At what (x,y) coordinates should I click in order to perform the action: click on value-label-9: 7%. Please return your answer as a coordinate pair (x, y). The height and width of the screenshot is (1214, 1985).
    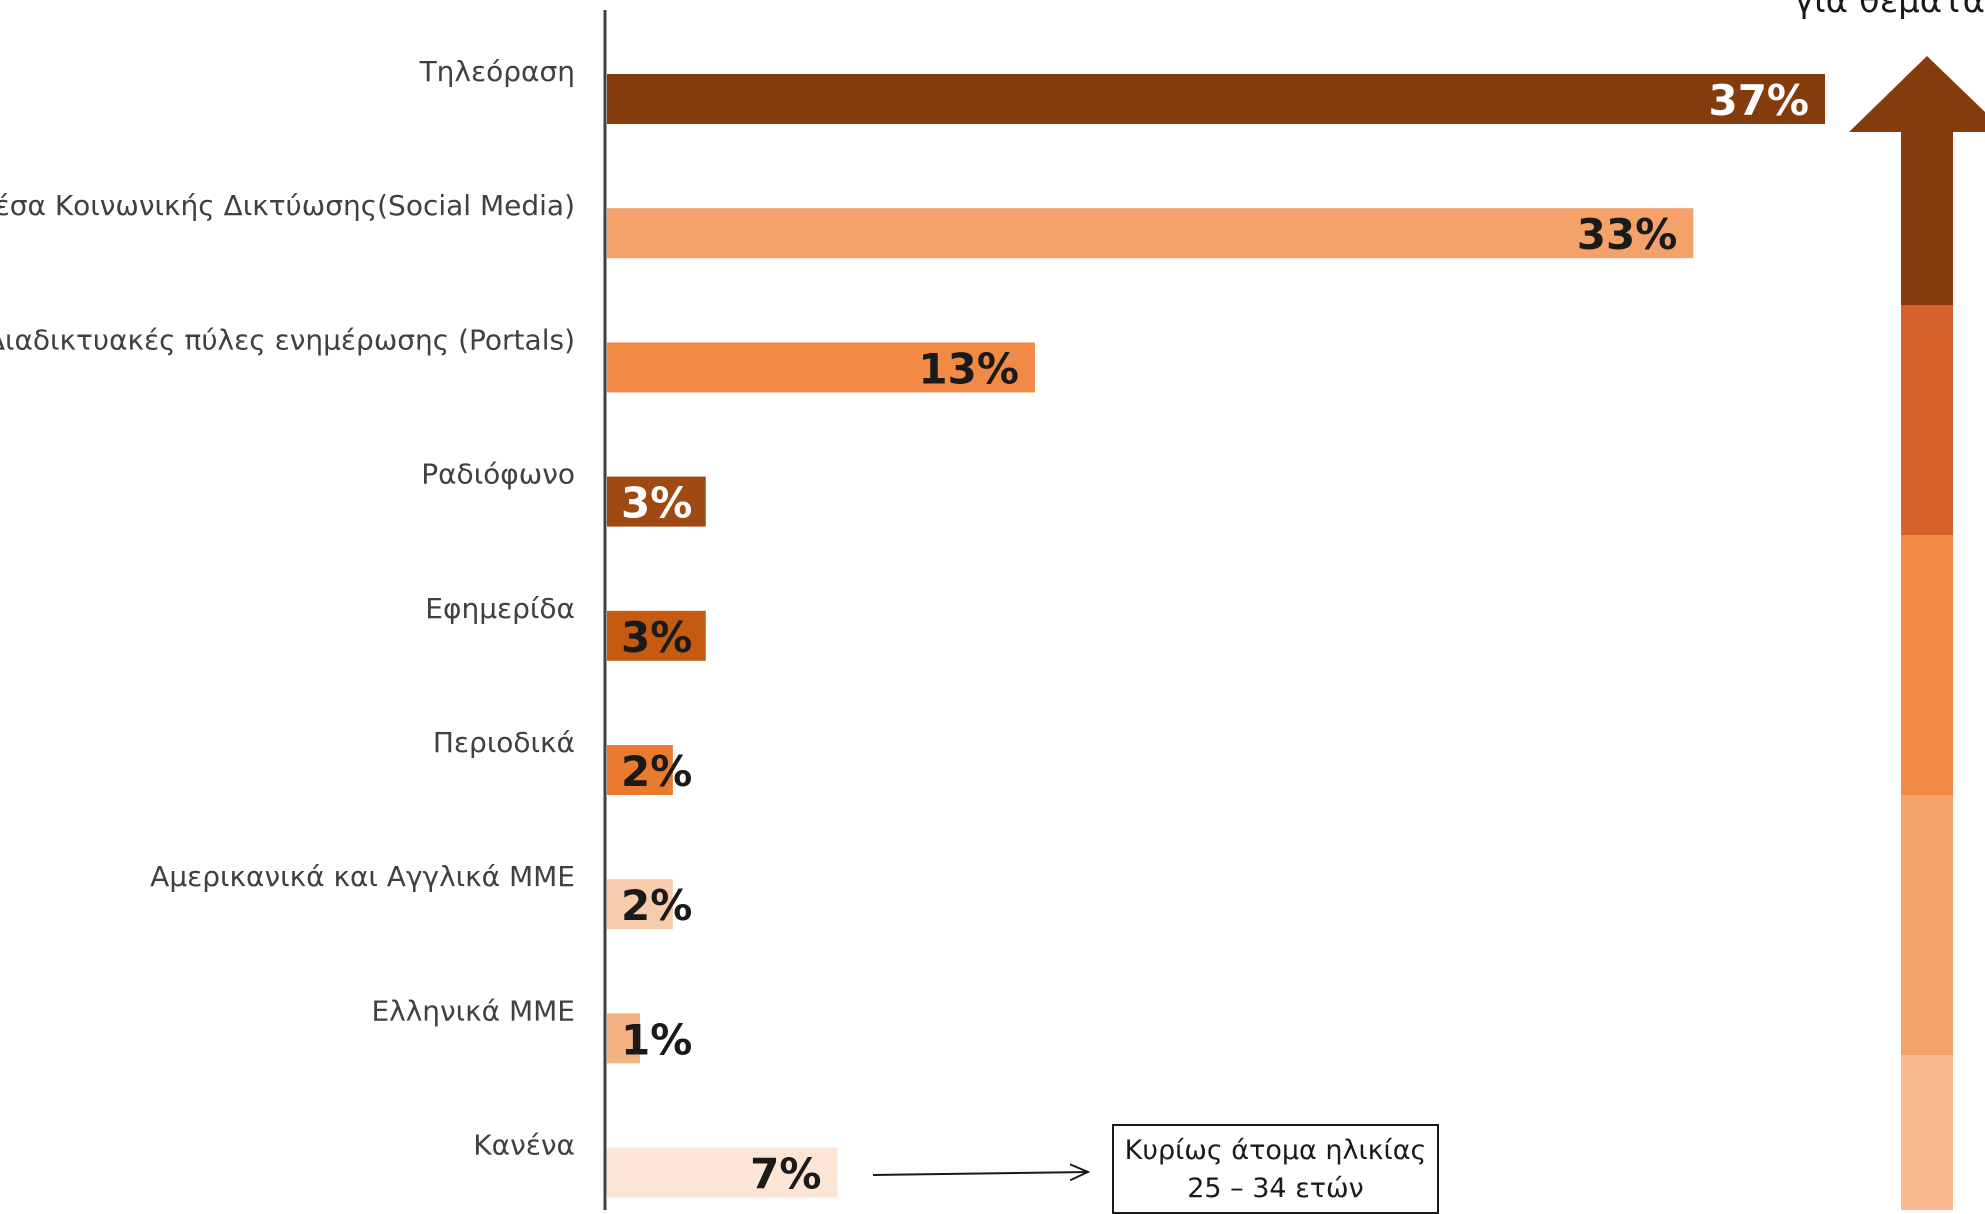
    Looking at the image, I should click on (785, 1174).